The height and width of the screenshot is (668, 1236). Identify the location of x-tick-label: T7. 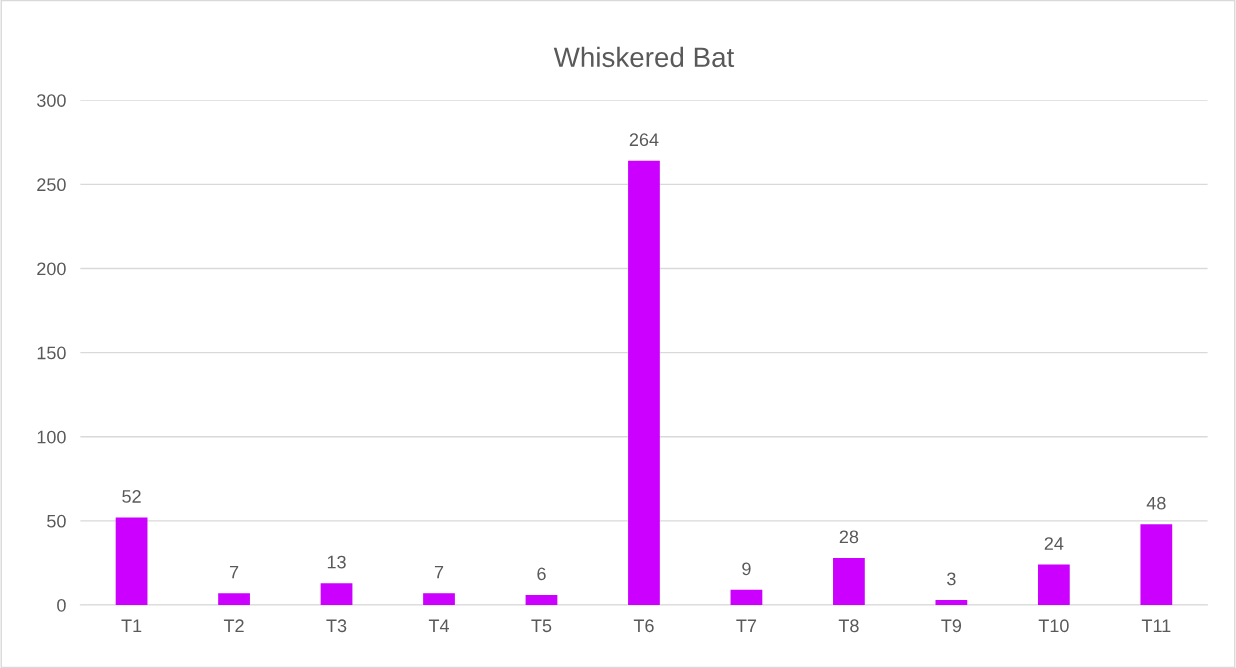
(746, 625).